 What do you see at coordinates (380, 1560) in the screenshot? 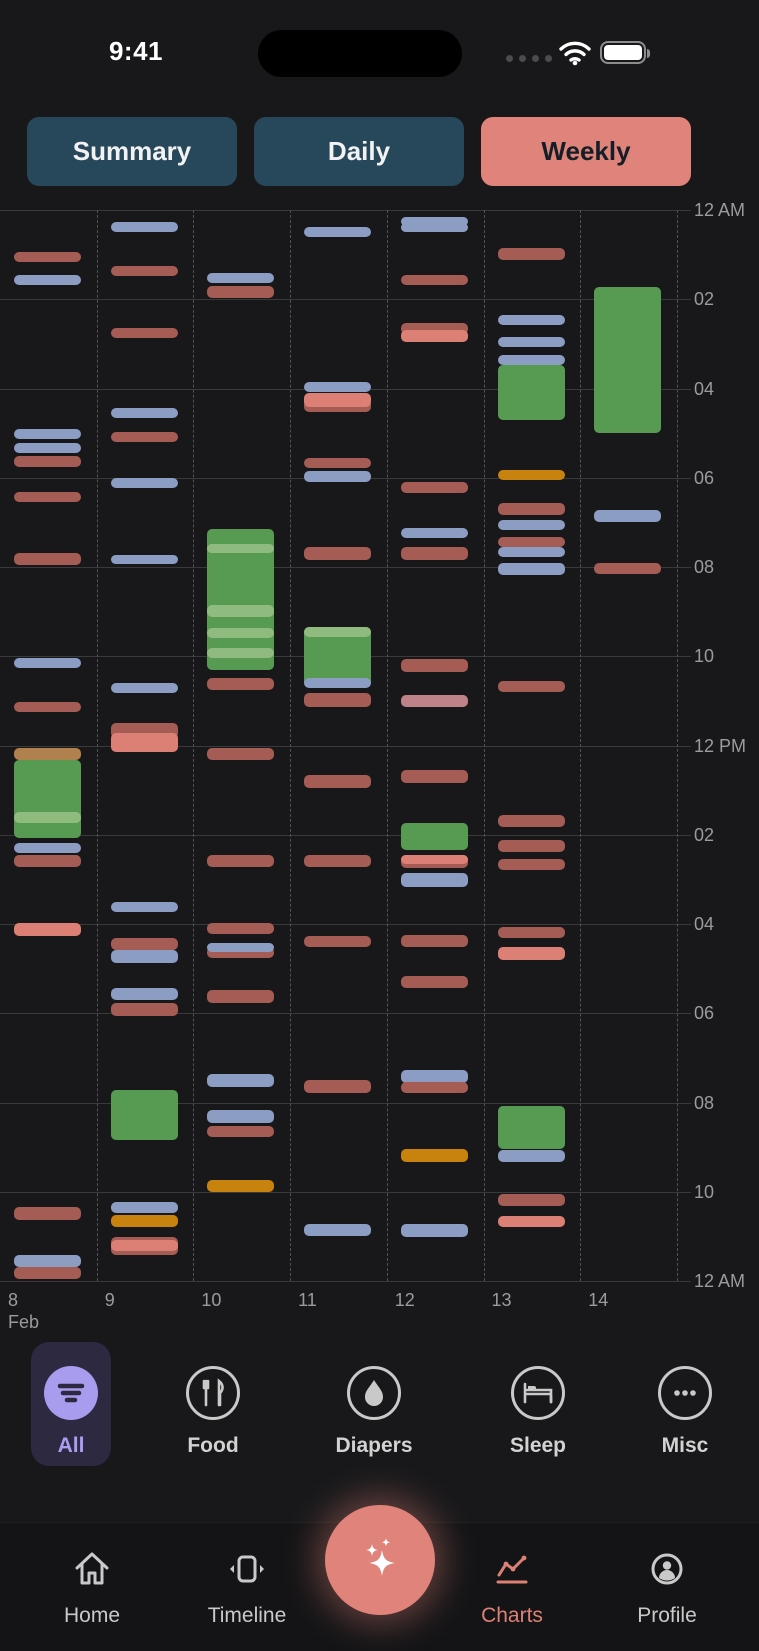
I see `add-entry-fab` at bounding box center [380, 1560].